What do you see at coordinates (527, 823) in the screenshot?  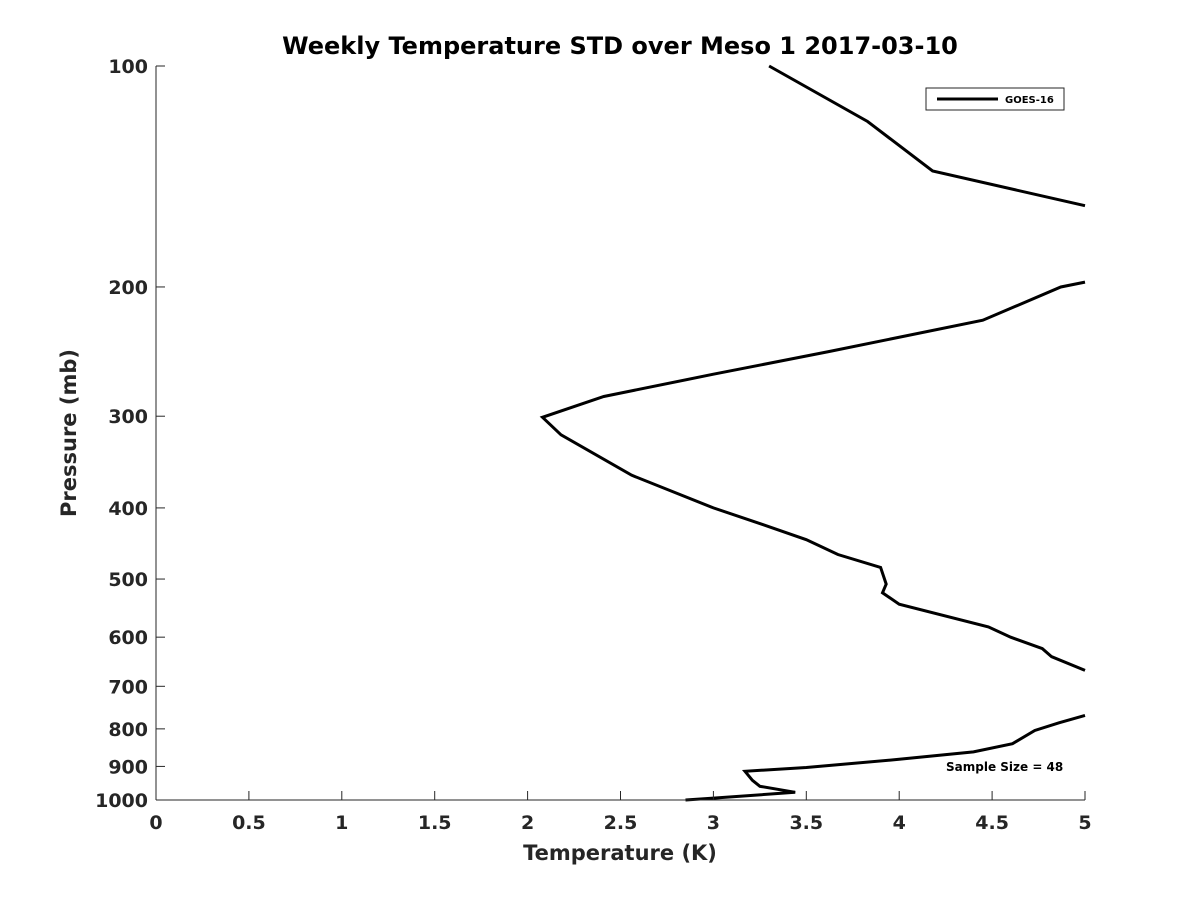 I see `x-tick-label: 2` at bounding box center [527, 823].